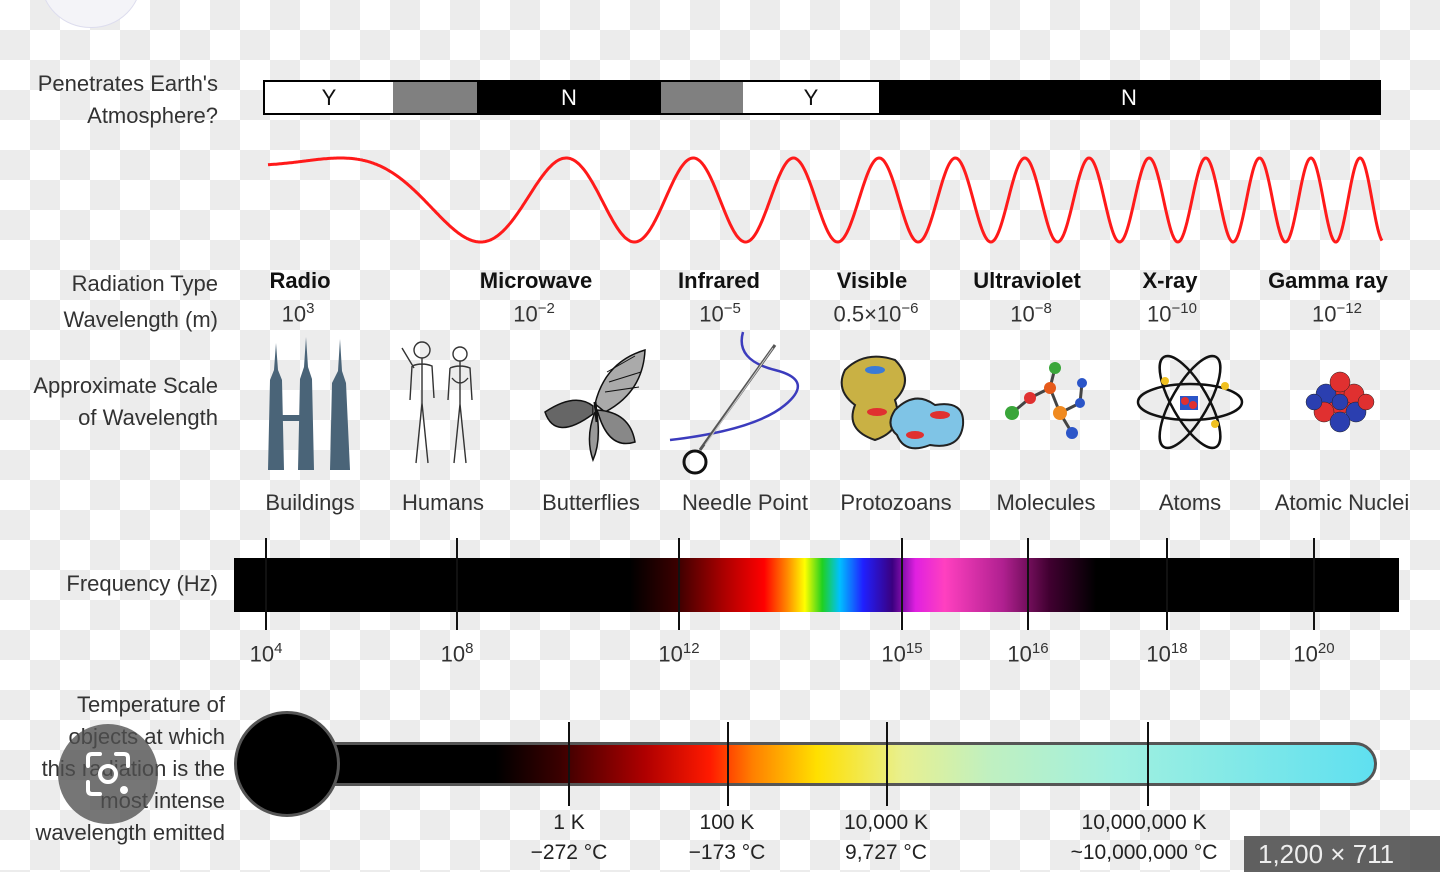 The width and height of the screenshot is (1440, 872). Describe the element at coordinates (886, 837) in the screenshot. I see `temperature-label-10000k: 10,000 K 9,727 °C` at that location.